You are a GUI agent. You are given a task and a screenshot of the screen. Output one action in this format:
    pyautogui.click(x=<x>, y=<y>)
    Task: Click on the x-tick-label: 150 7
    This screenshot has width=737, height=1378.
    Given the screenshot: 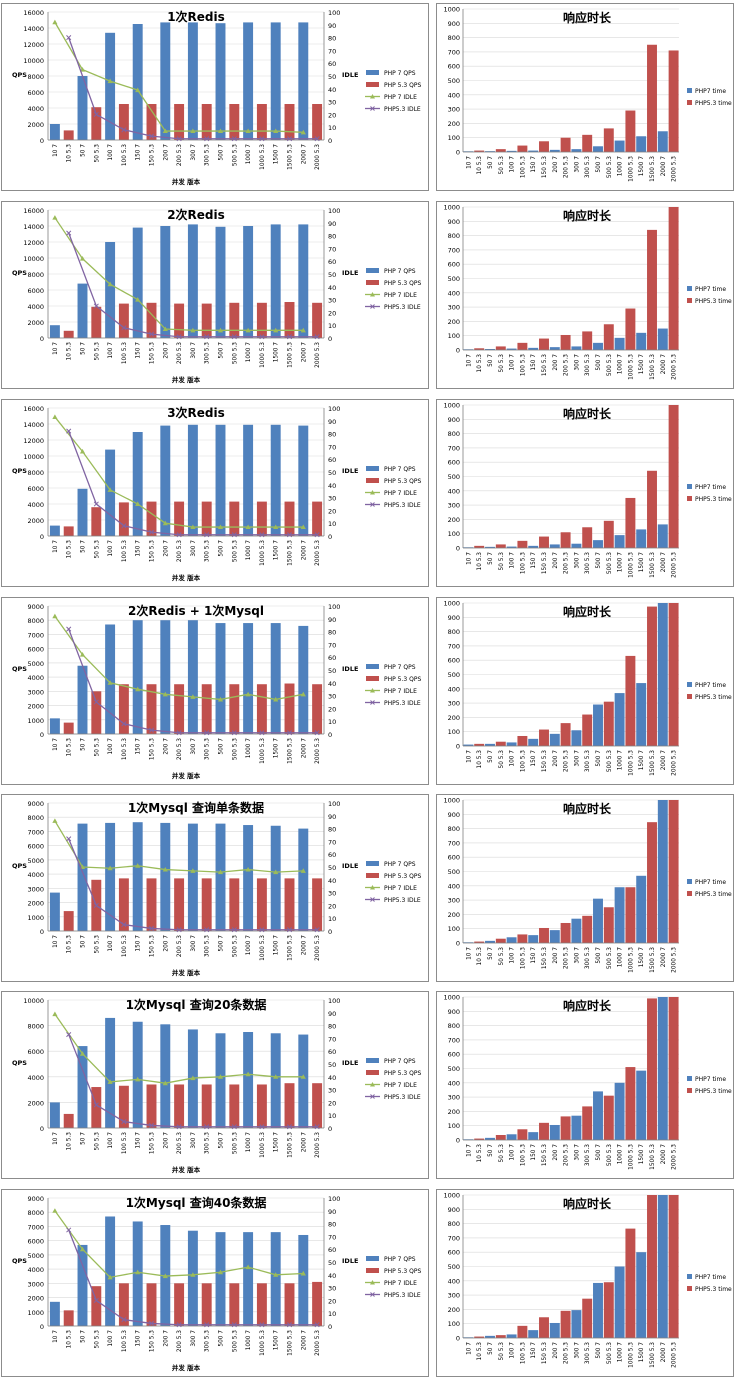 What is the action you would take?
    pyautogui.click(x=534, y=362)
    